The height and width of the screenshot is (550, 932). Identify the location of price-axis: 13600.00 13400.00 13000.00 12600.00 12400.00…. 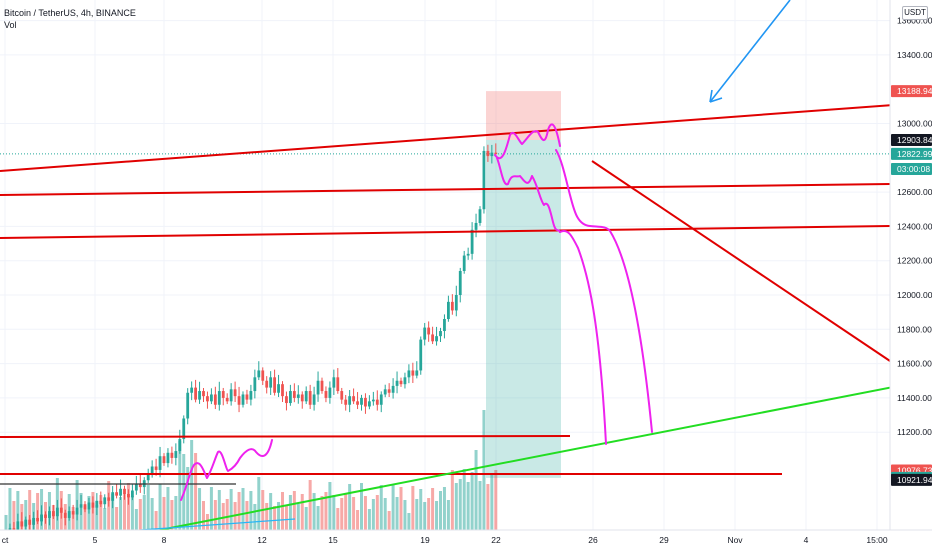
(910, 265).